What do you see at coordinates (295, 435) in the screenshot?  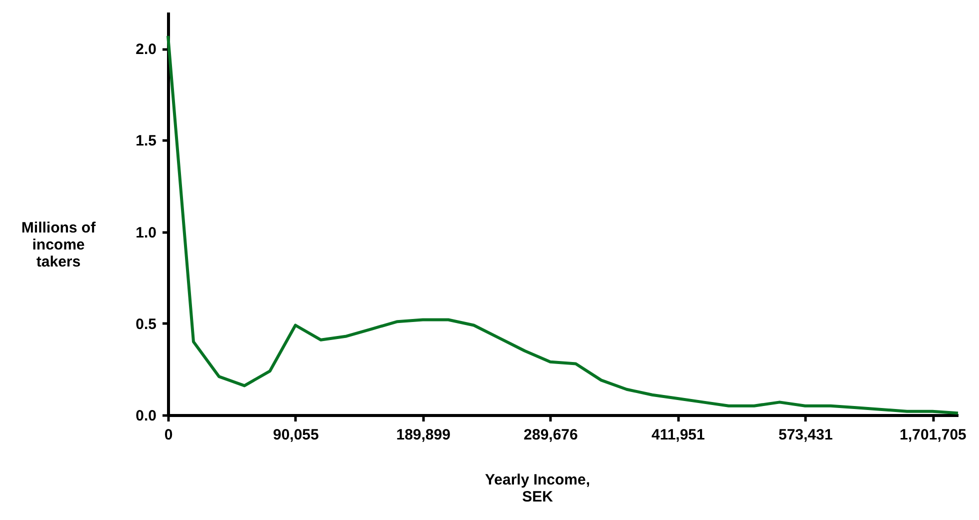 I see `x-tick-label: 90,055` at bounding box center [295, 435].